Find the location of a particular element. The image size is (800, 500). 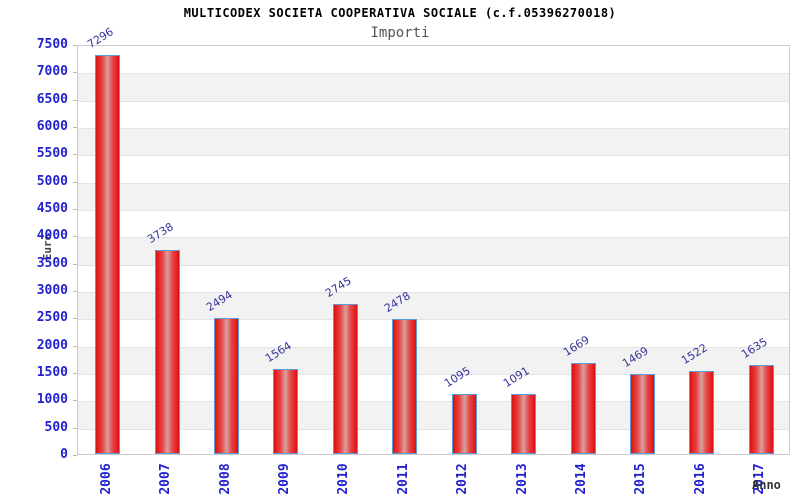

y-tick-label: 3500 is located at coordinates (52, 263).